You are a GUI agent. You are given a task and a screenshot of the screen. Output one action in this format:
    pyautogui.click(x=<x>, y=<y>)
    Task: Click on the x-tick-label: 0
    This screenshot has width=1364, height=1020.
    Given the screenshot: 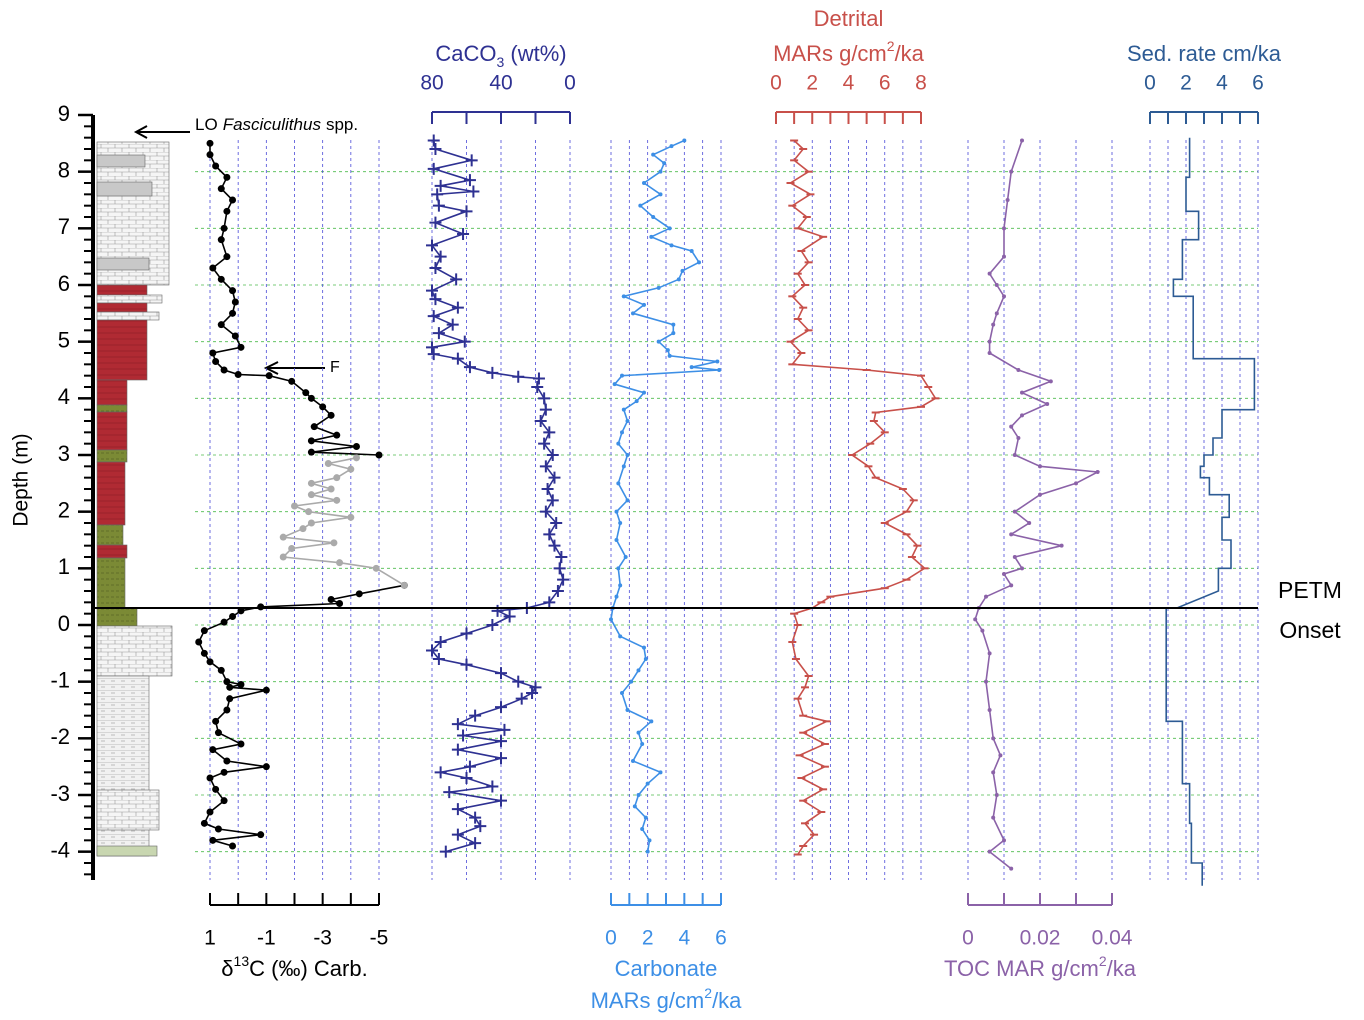 What is the action you would take?
    pyautogui.click(x=776, y=83)
    